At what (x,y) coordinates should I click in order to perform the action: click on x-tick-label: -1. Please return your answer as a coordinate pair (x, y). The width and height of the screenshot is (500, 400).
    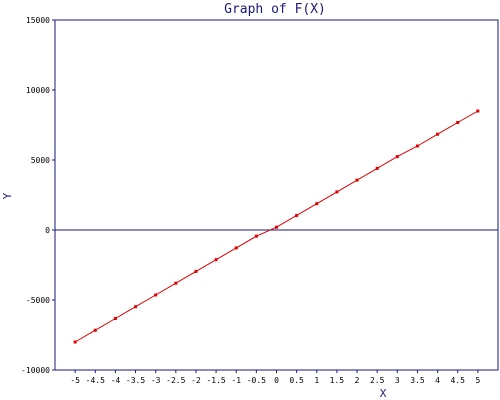
    Looking at the image, I should click on (236, 380).